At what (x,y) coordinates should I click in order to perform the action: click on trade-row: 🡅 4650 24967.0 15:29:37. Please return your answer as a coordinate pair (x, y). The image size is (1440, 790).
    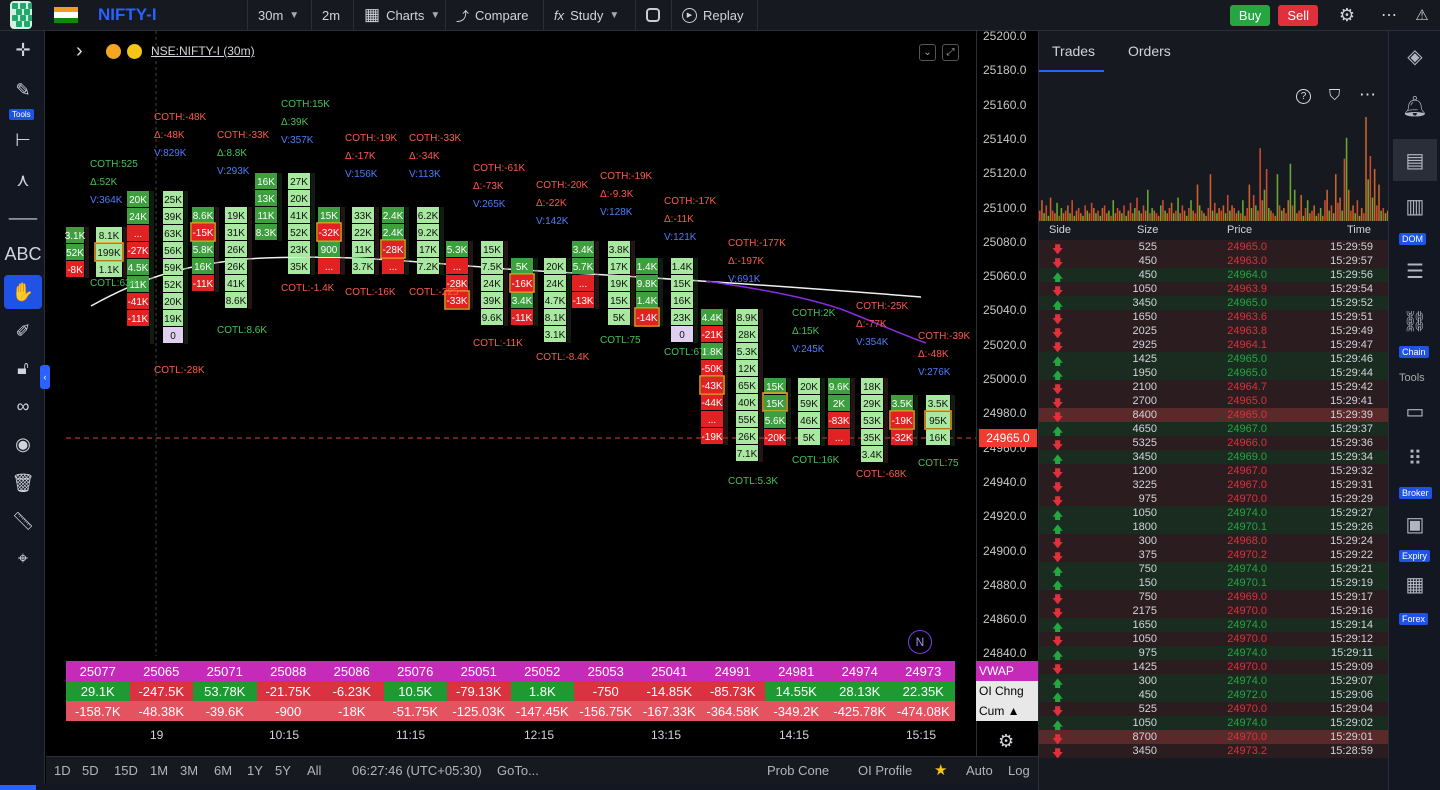
    Looking at the image, I should click on (1214, 430).